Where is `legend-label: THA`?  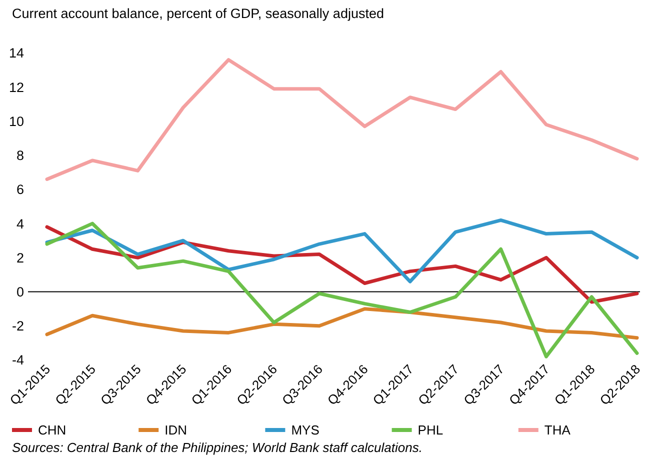
legend-label: THA is located at coordinates (557, 430).